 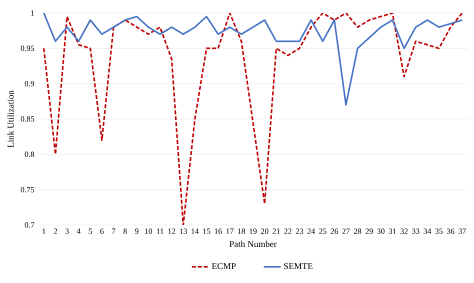 What do you see at coordinates (253, 244) in the screenshot?
I see `x-axis-title: Path Number` at bounding box center [253, 244].